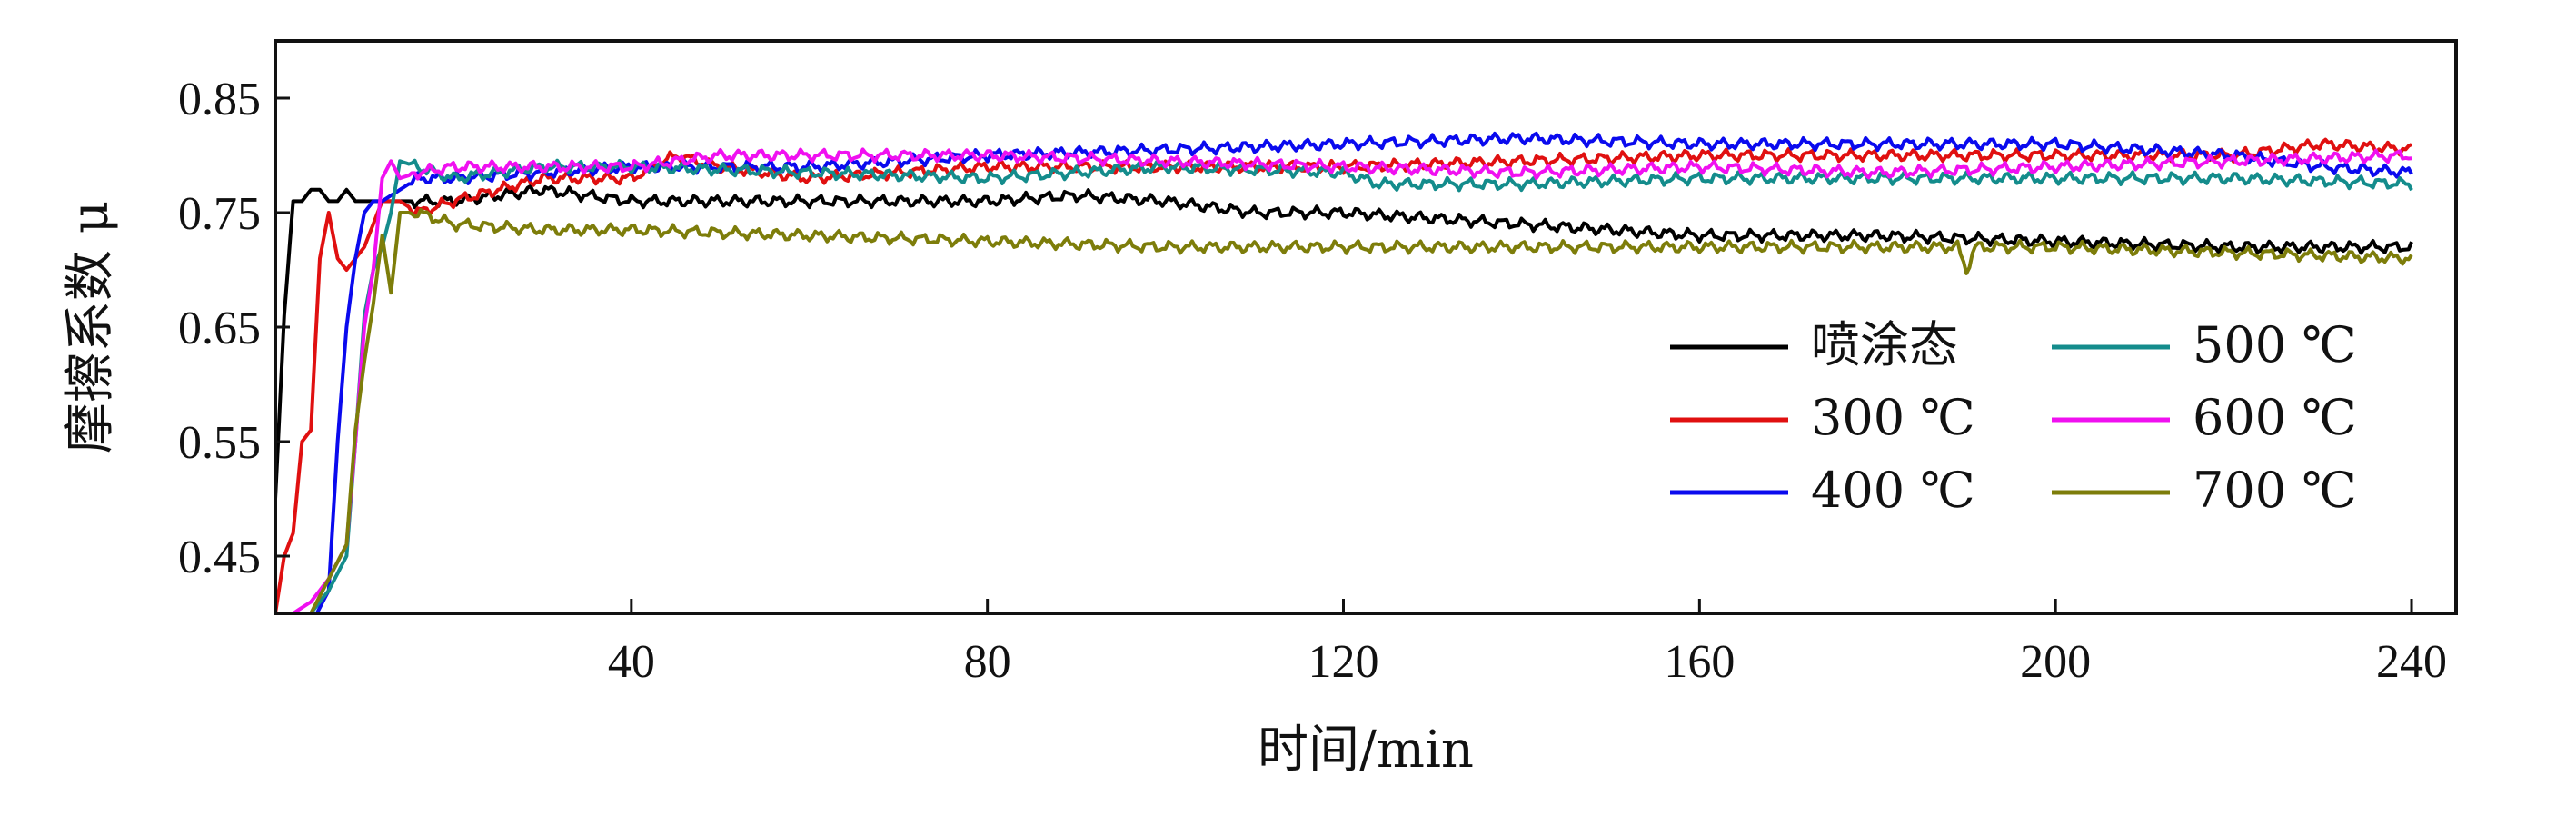 Image resolution: width=2576 pixels, height=816 pixels. What do you see at coordinates (219, 557) in the screenshot?
I see `y-tick-label: 0.45` at bounding box center [219, 557].